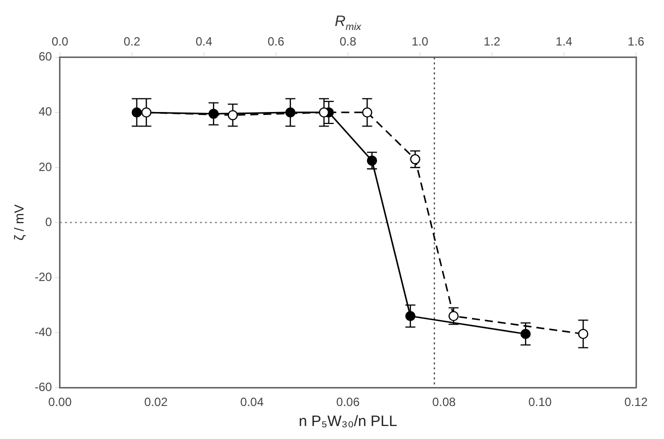 Image resolution: width=664 pixels, height=439 pixels. Describe the element at coordinates (45, 111) in the screenshot. I see `y-tick-label: 40` at that location.